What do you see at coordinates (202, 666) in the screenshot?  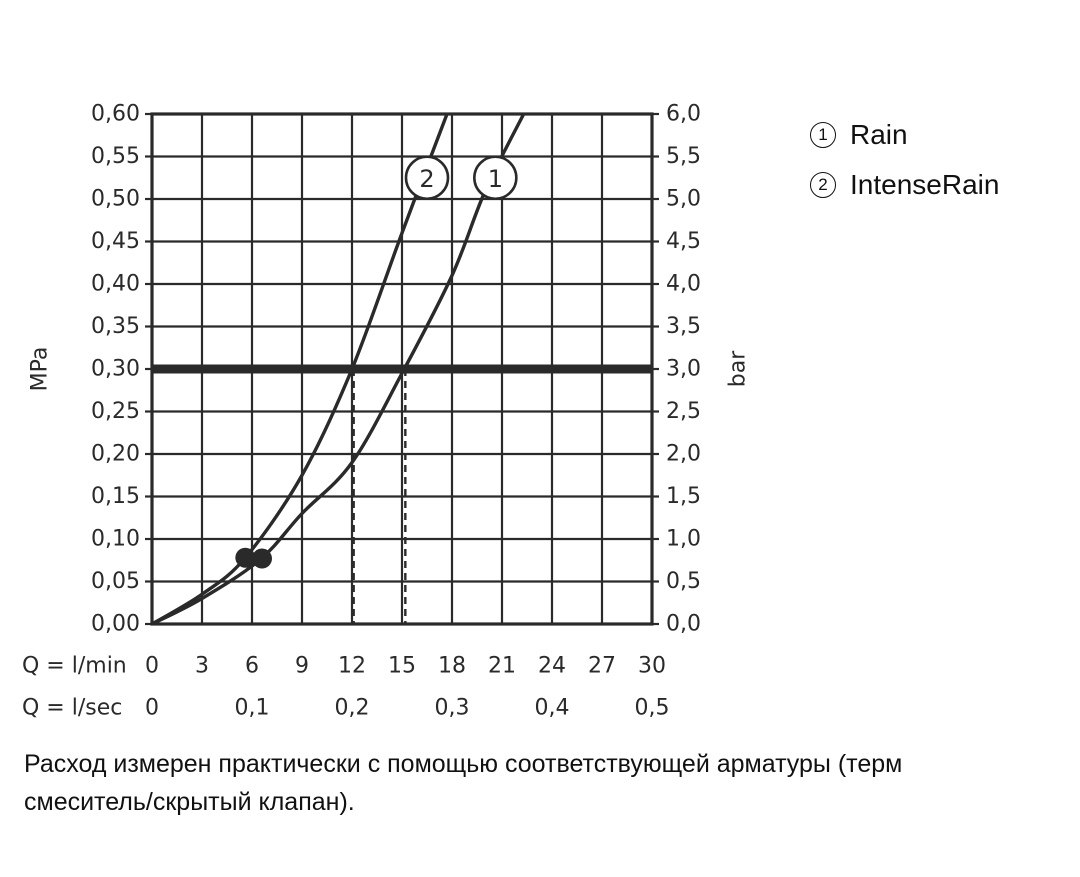 I see `x-tick-label: 3` at bounding box center [202, 666].